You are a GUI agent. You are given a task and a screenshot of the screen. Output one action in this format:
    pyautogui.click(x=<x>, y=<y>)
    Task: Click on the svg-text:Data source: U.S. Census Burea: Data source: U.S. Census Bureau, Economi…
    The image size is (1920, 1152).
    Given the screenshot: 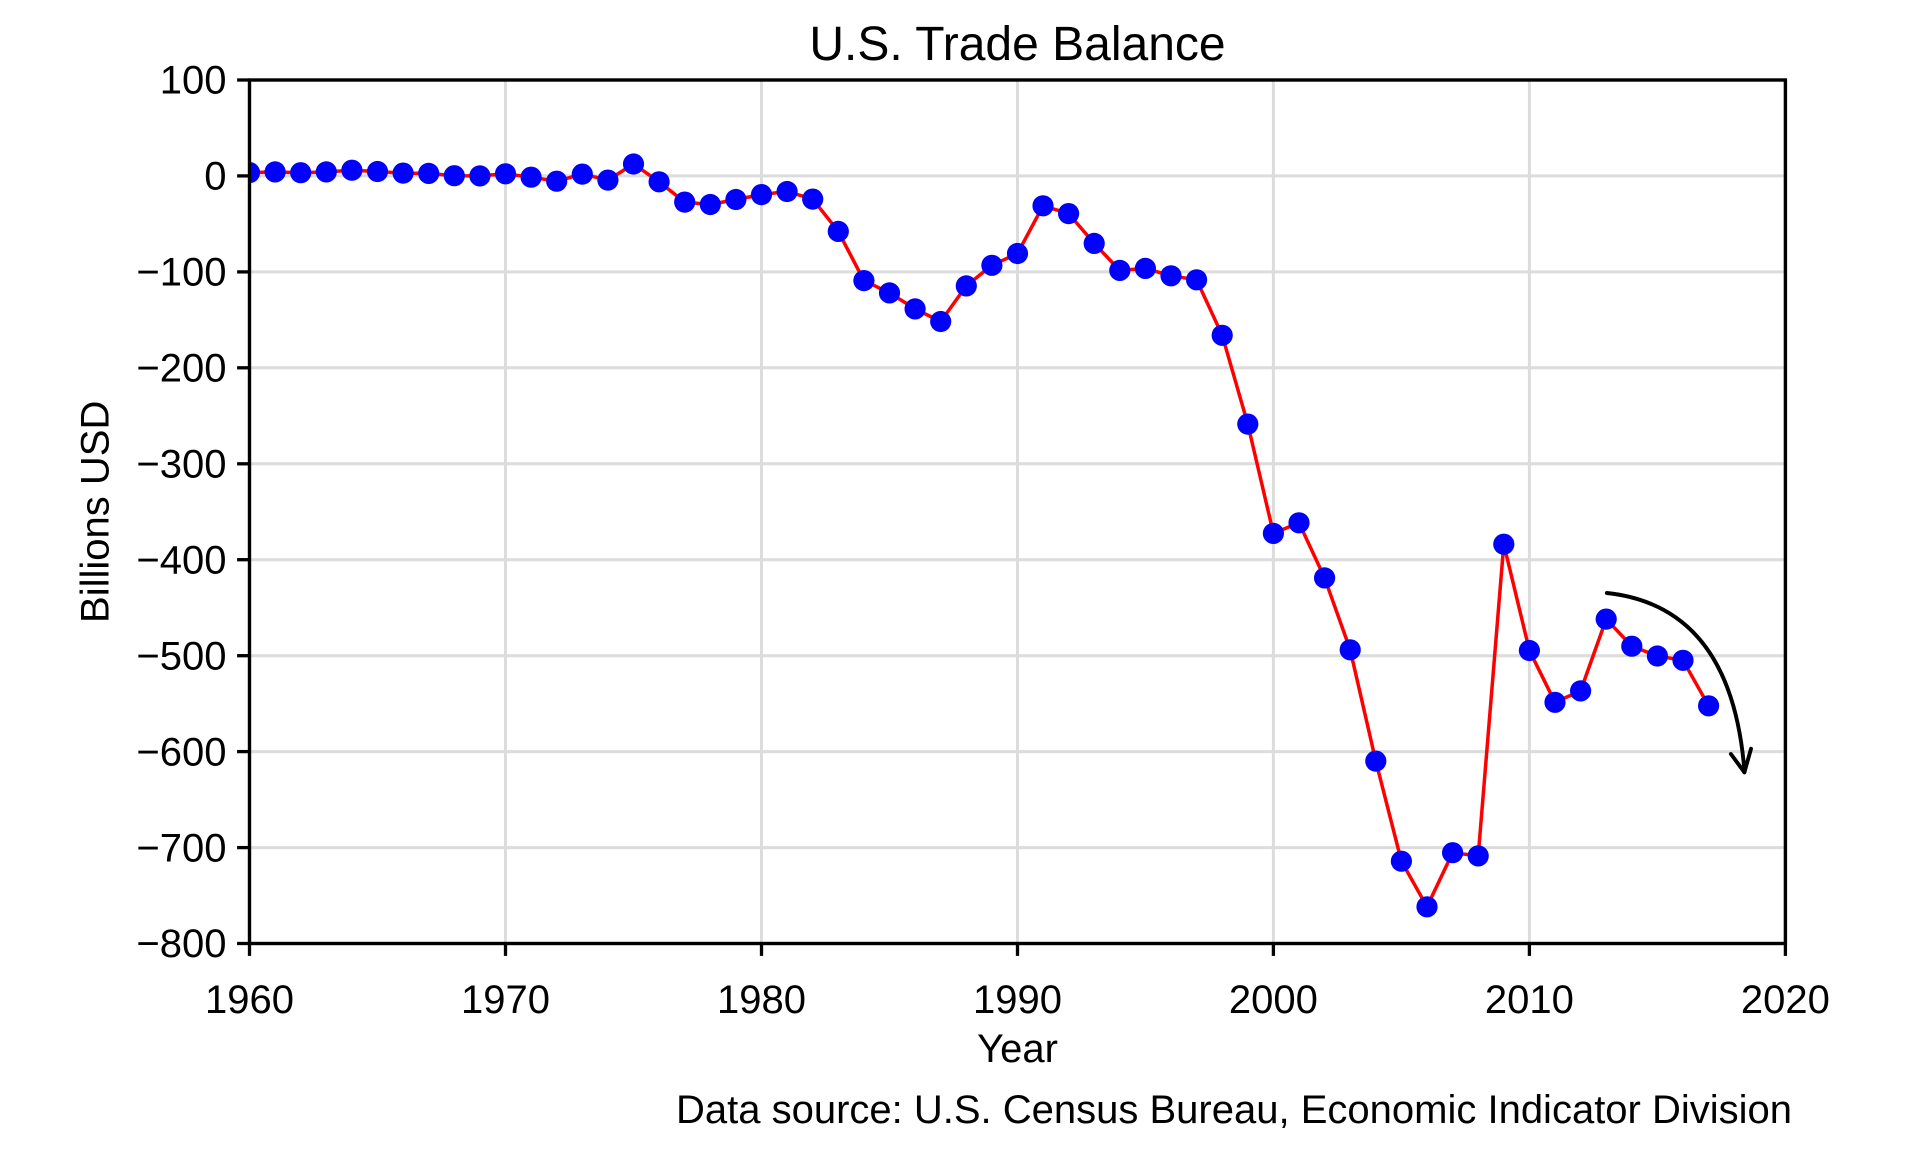 What is the action you would take?
    pyautogui.click(x=1234, y=1110)
    